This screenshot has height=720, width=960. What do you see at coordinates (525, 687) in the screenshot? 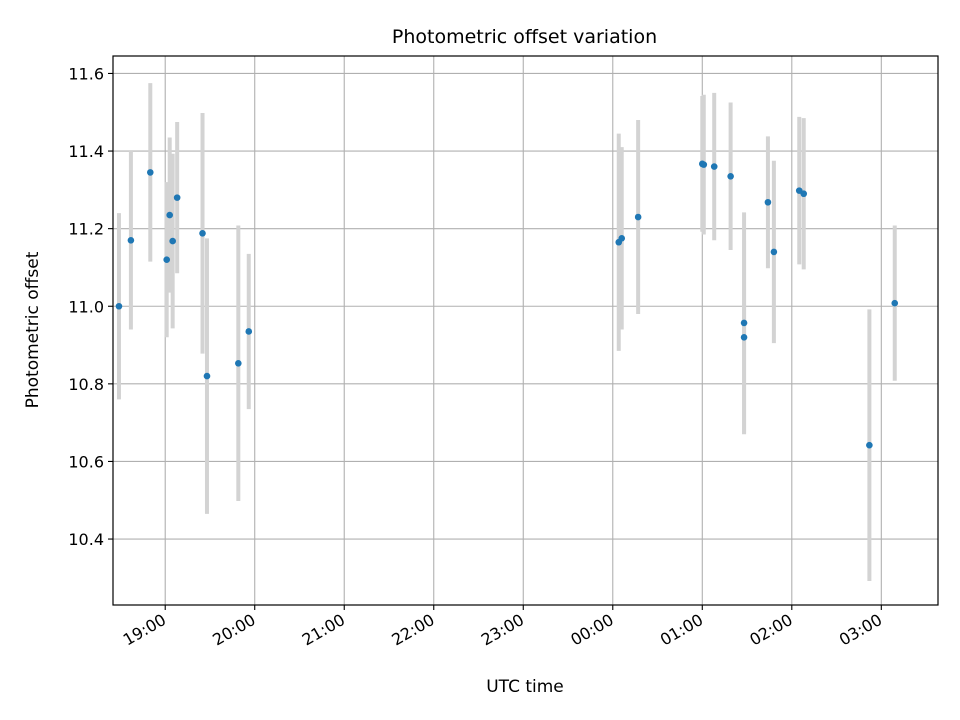
I see `x-axis-title: UTC time` at bounding box center [525, 687].